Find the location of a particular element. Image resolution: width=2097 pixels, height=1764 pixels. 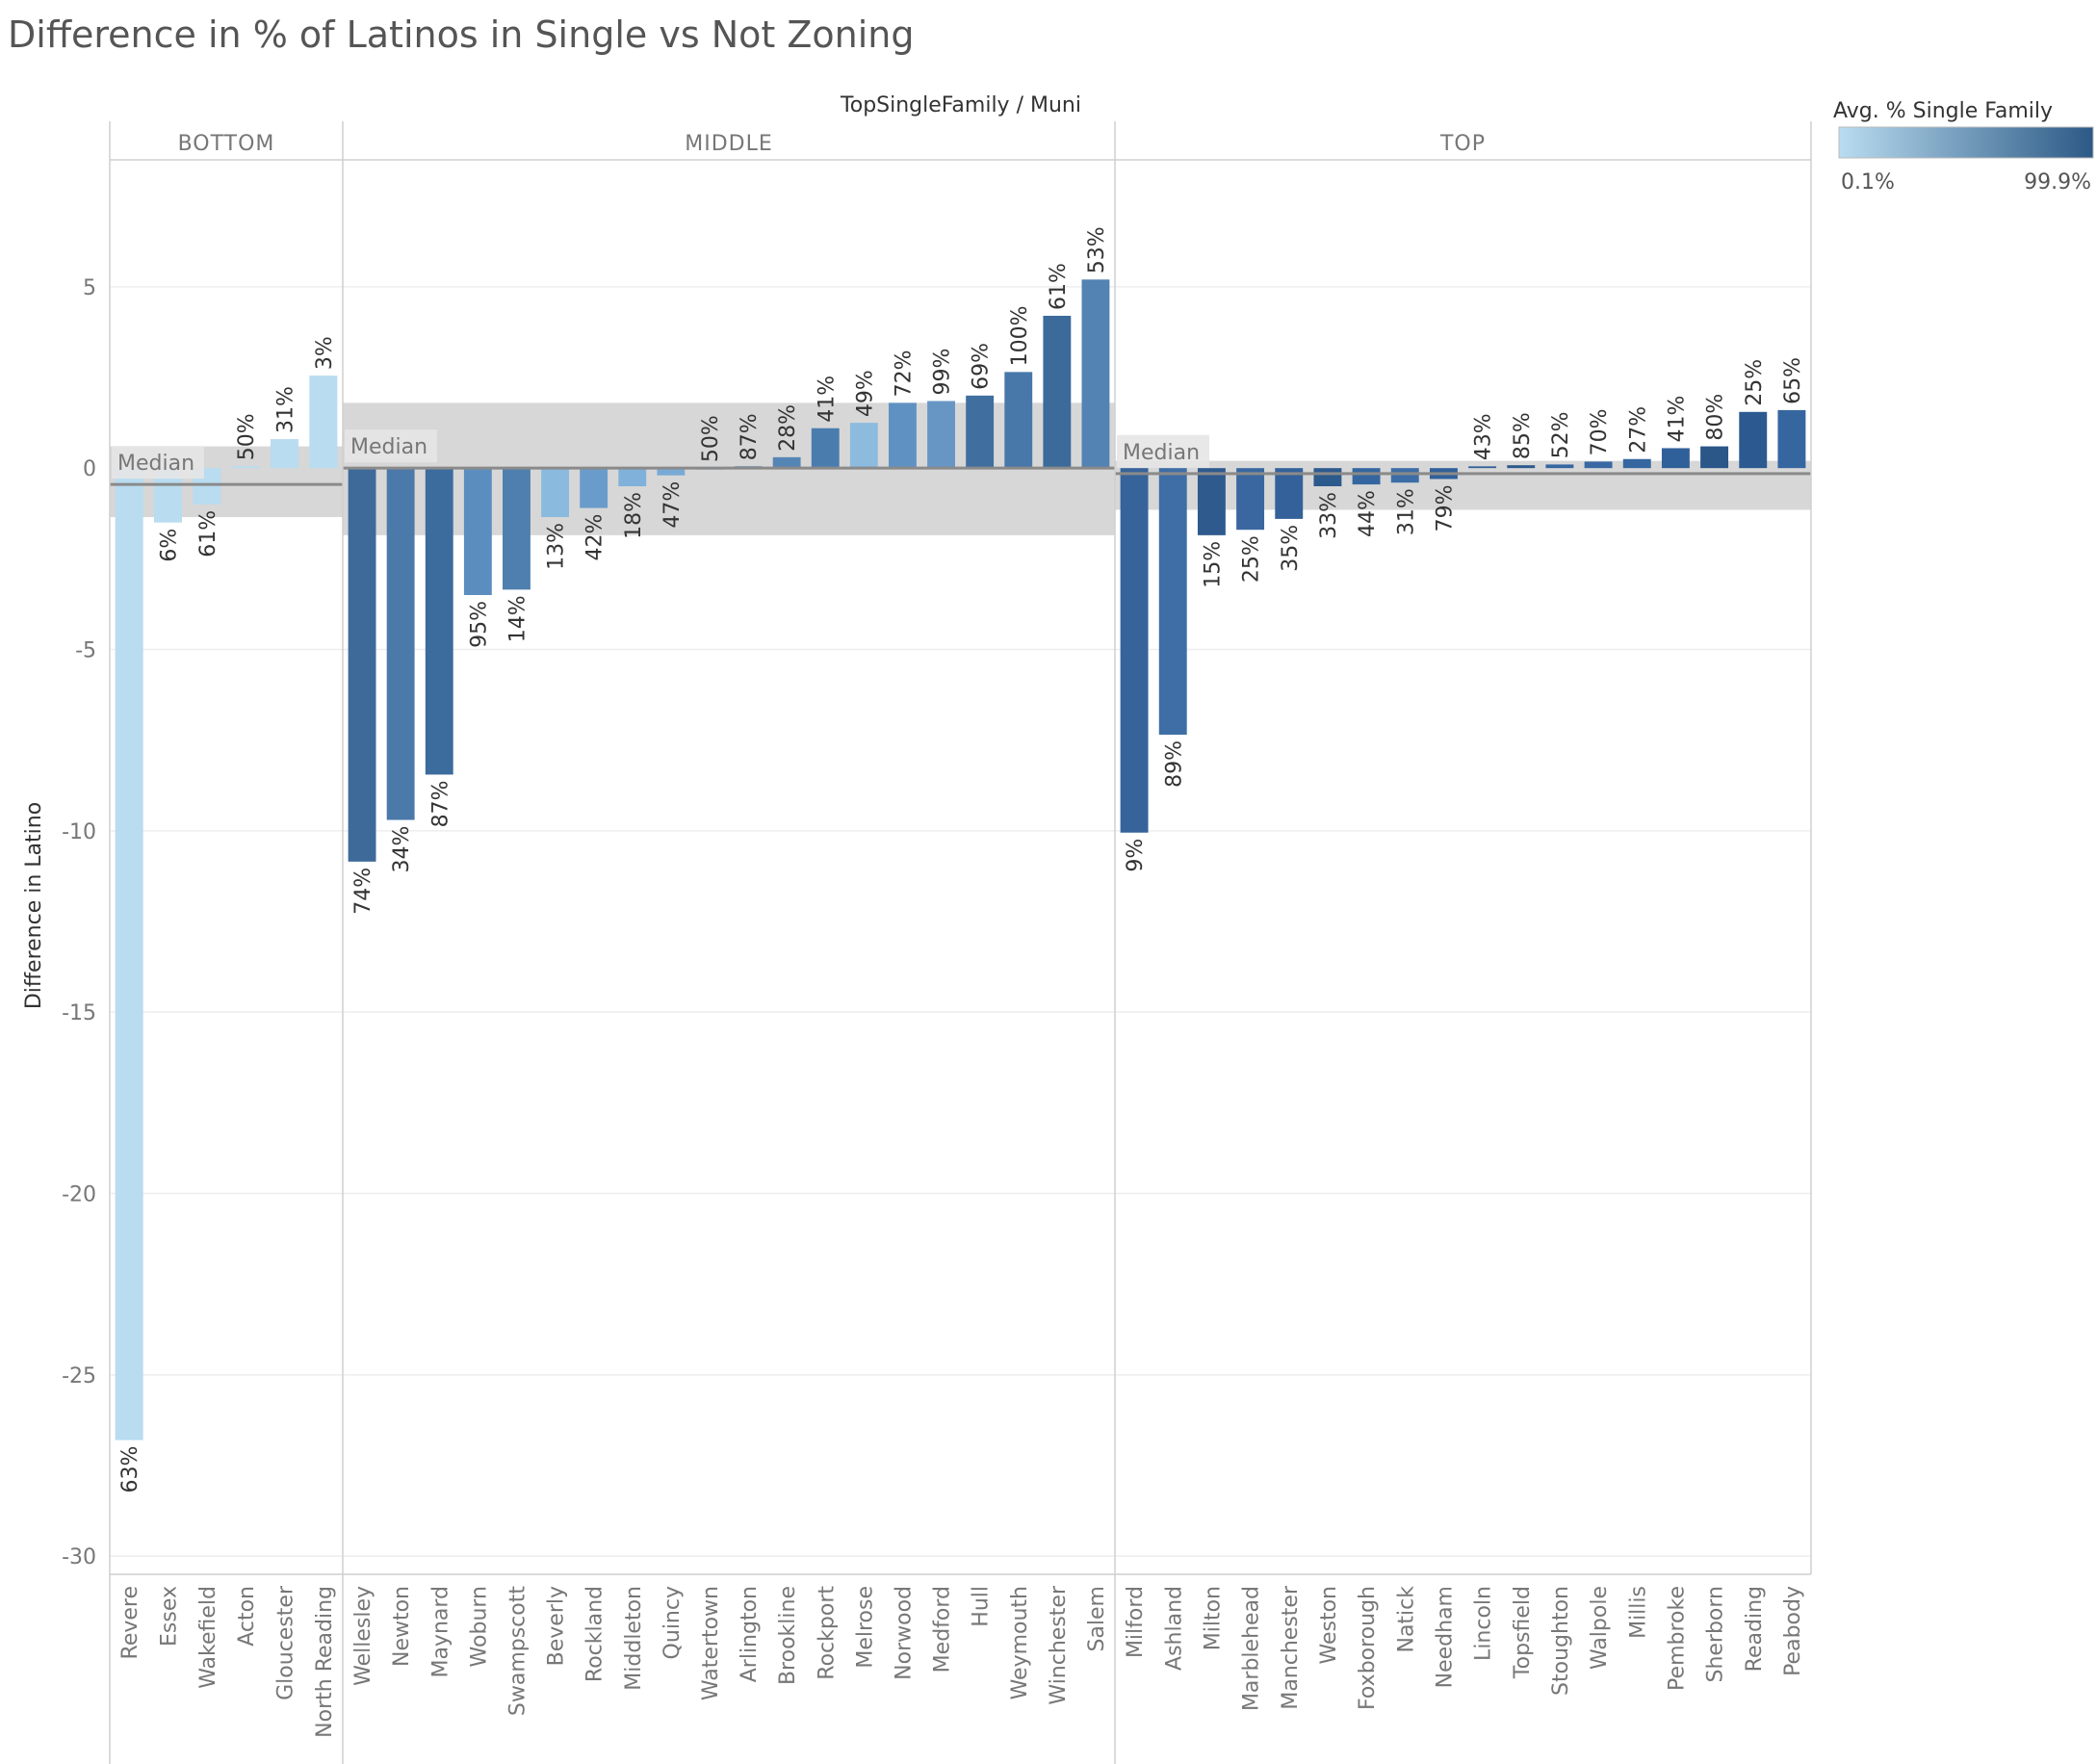

bar-north-reading is located at coordinates (323, 422).